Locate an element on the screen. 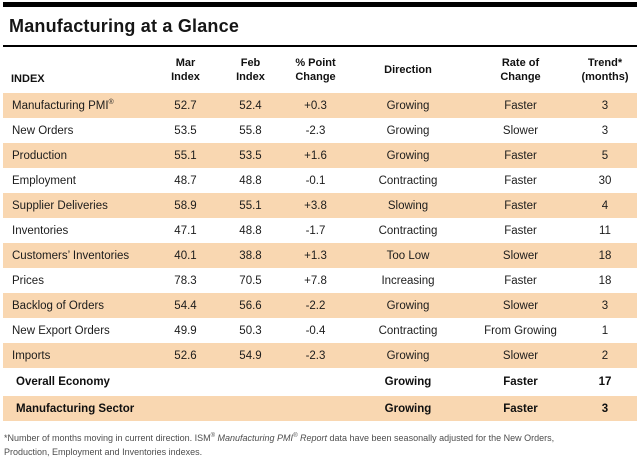 The width and height of the screenshot is (640, 465). table-row-overall-economy: Overall Economy Growing Faster 17 is located at coordinates (320, 382).